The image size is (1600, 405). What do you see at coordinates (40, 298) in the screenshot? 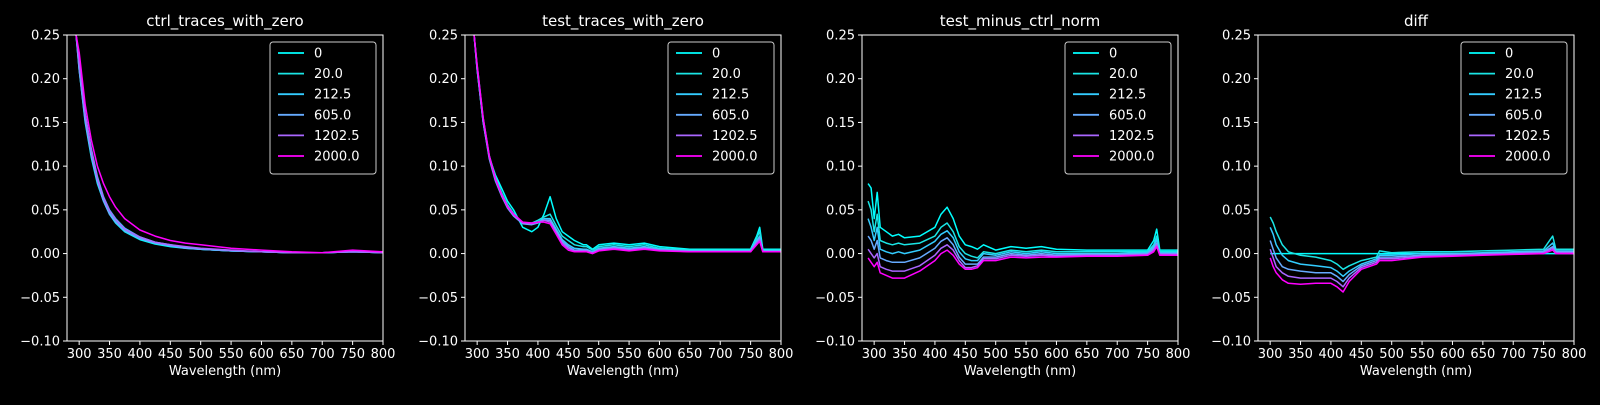
I see `y-tick-label: −0.05` at bounding box center [40, 298].